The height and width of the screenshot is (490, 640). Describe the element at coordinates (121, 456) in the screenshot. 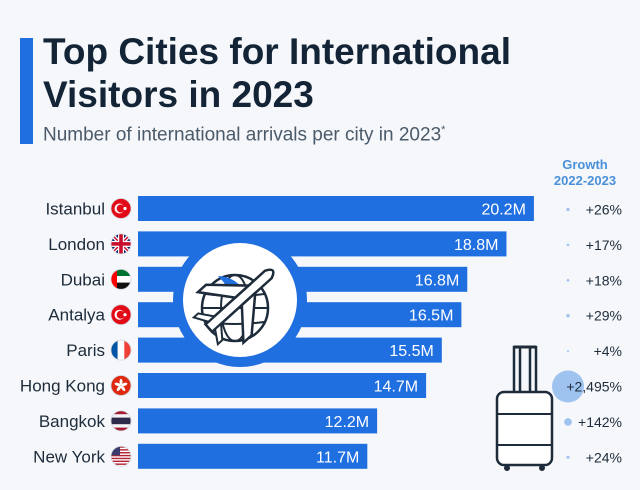

I see `usa-flag-icon` at that location.